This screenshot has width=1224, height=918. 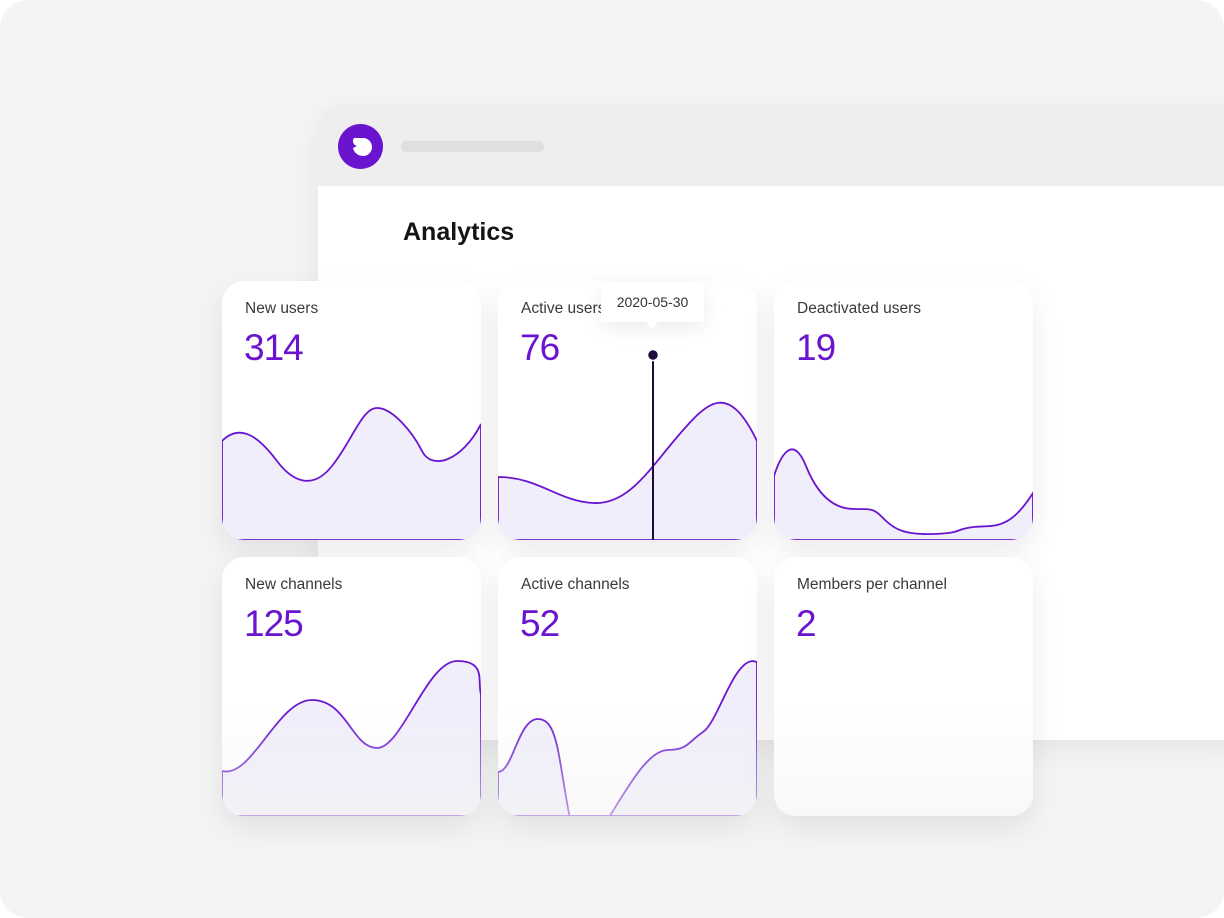 I want to click on hover-marker, so click(x=653, y=355).